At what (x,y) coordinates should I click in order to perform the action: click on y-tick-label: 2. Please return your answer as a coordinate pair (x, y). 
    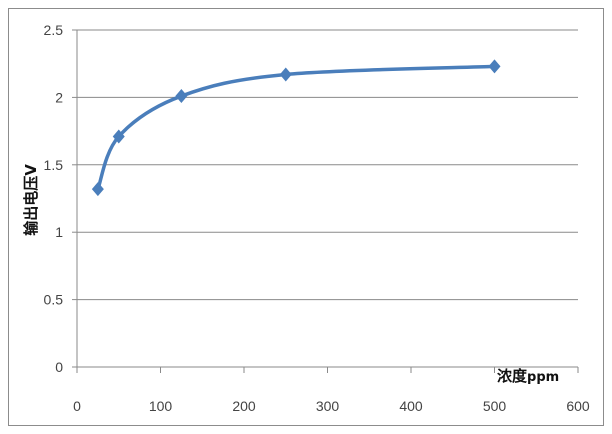
    Looking at the image, I should click on (59, 97).